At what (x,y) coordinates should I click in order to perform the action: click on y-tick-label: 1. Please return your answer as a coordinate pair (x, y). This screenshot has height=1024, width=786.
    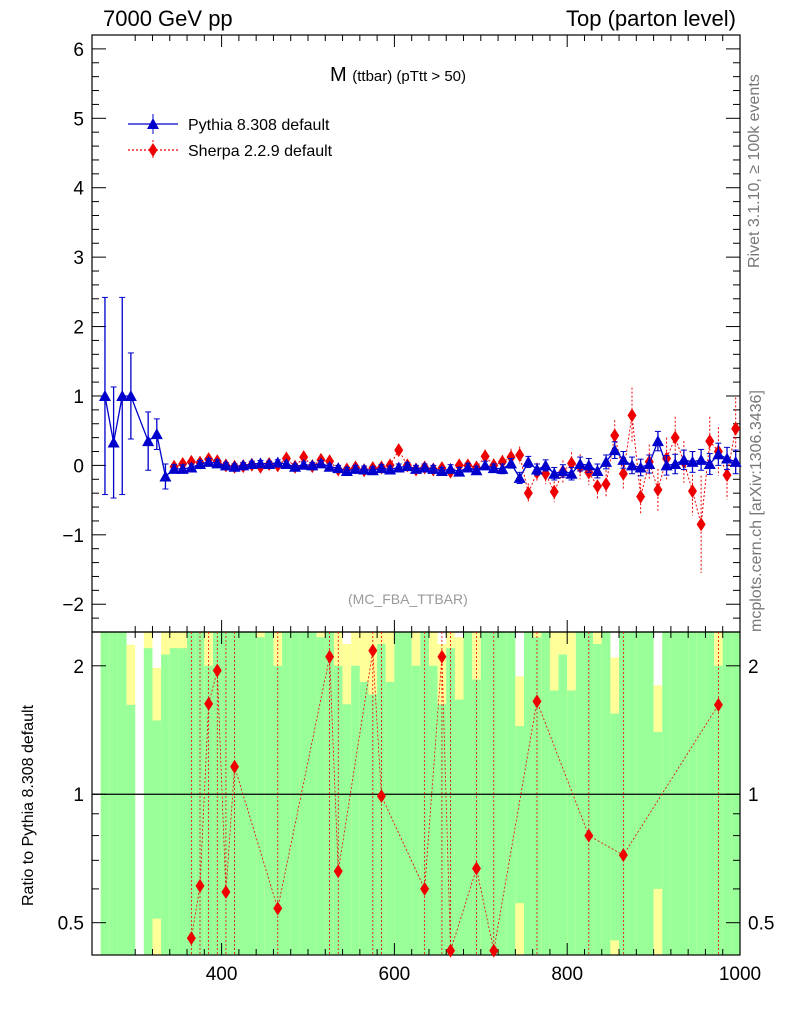
    Looking at the image, I should click on (78, 397).